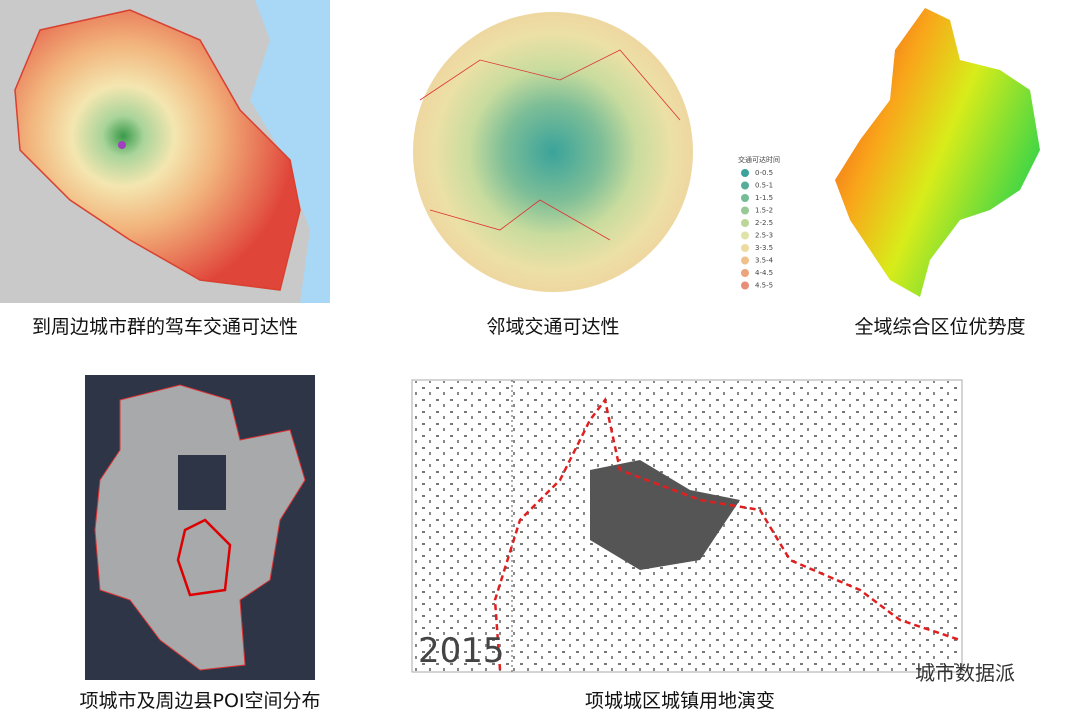 The width and height of the screenshot is (1080, 720). What do you see at coordinates (937, 152) in the screenshot?
I see `map-location-advantage` at bounding box center [937, 152].